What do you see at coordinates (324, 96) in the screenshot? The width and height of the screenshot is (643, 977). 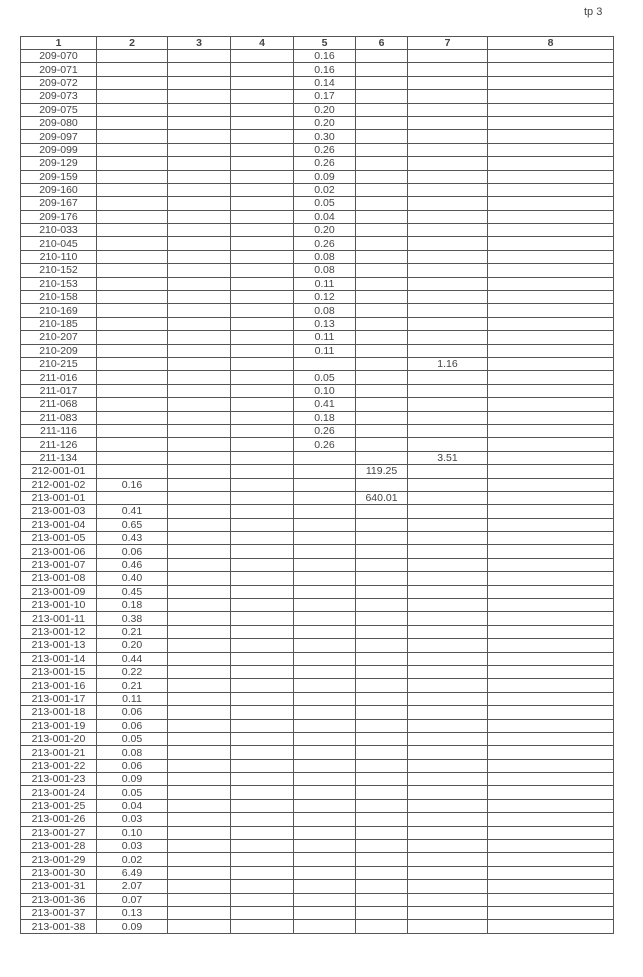 I see `value-cell-col5: 0.17` at bounding box center [324, 96].